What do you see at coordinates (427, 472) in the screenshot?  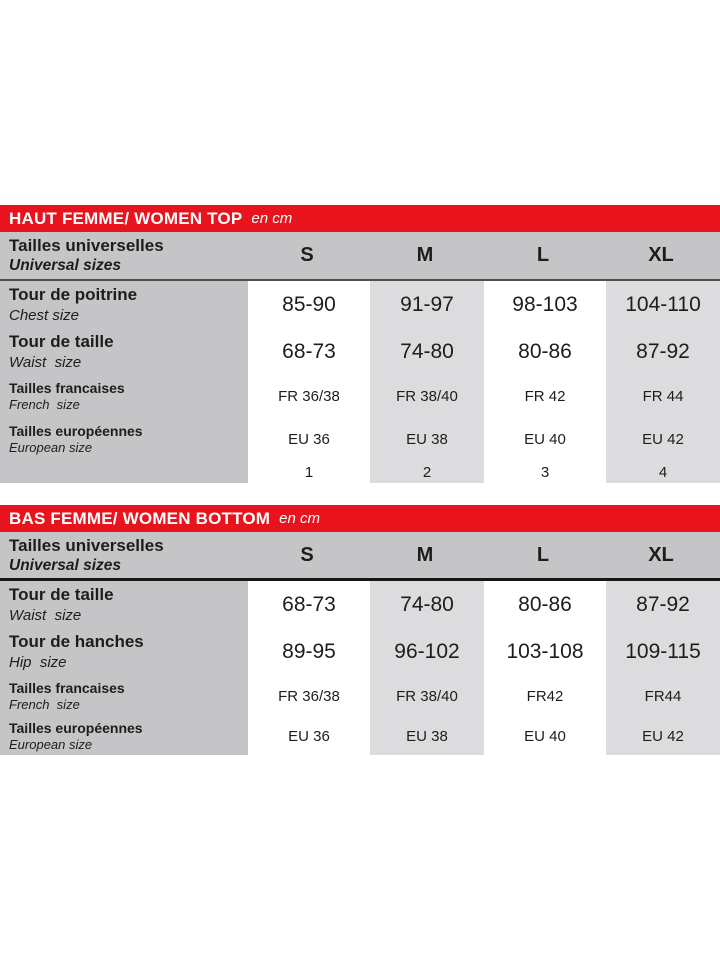 I see `value-cell: 2` at bounding box center [427, 472].